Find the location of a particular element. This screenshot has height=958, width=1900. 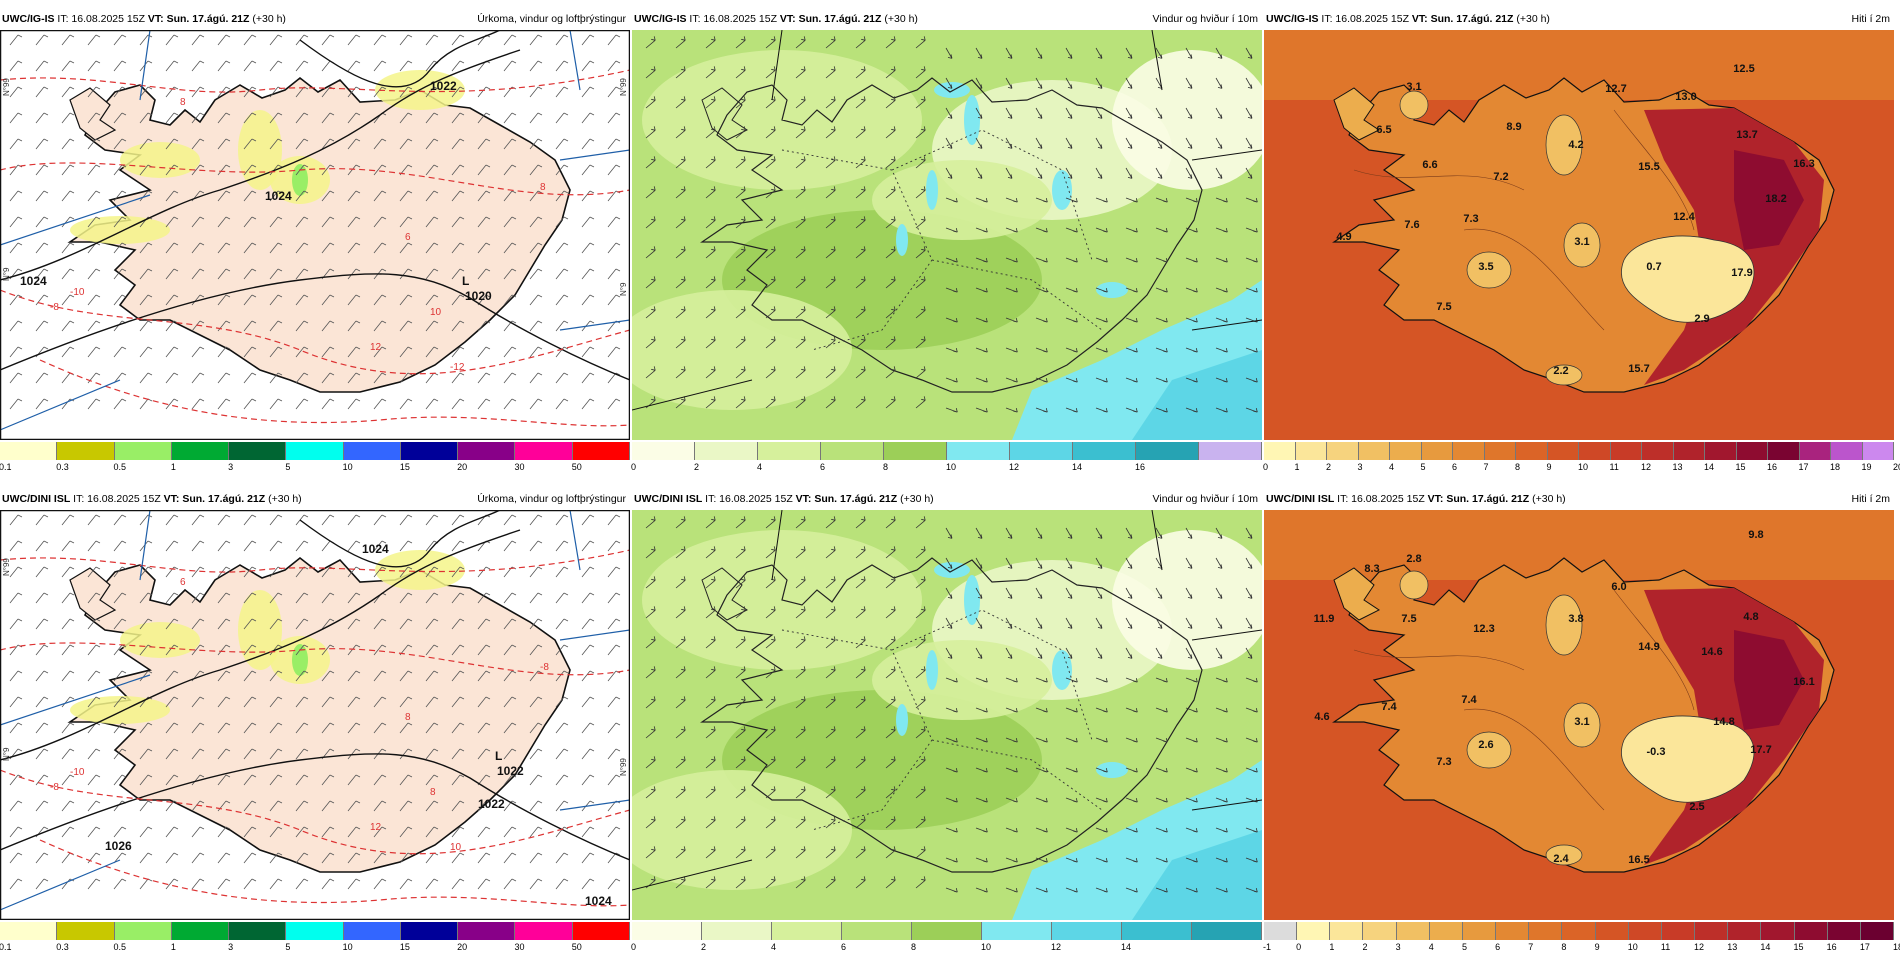

colorbar is located at coordinates (947, 451).